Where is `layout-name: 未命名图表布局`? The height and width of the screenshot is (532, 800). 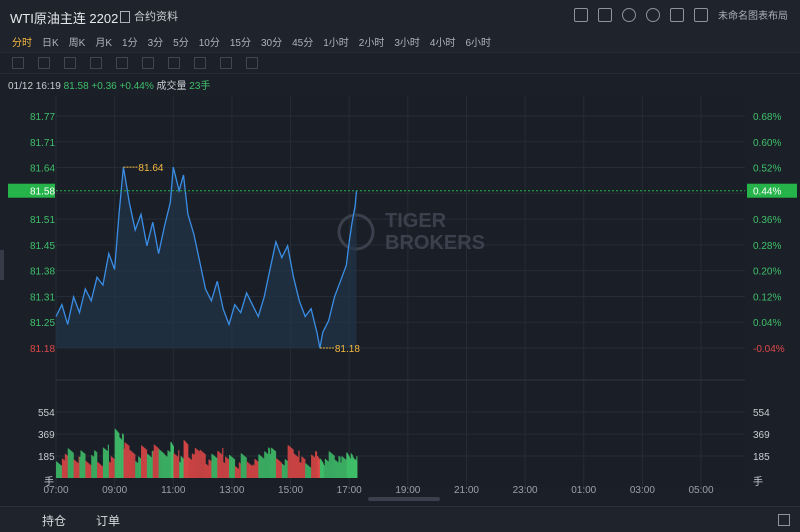
layout-name: 未命名图表布局 is located at coordinates (753, 16).